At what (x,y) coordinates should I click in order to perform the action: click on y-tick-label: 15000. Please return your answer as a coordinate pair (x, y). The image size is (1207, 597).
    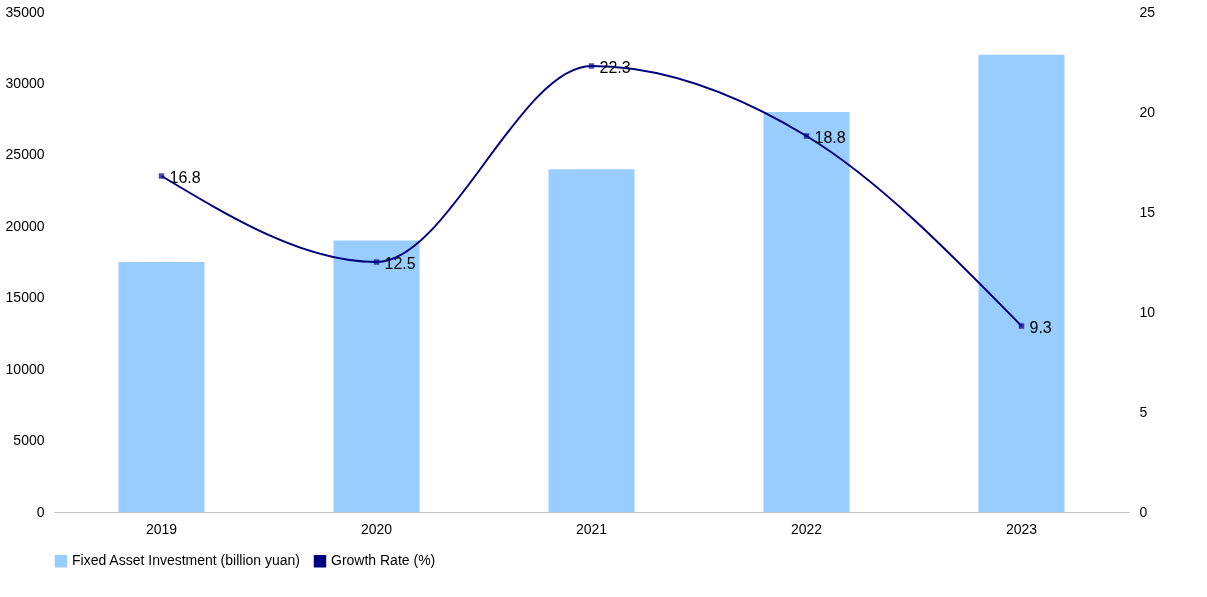
    Looking at the image, I should click on (25, 297).